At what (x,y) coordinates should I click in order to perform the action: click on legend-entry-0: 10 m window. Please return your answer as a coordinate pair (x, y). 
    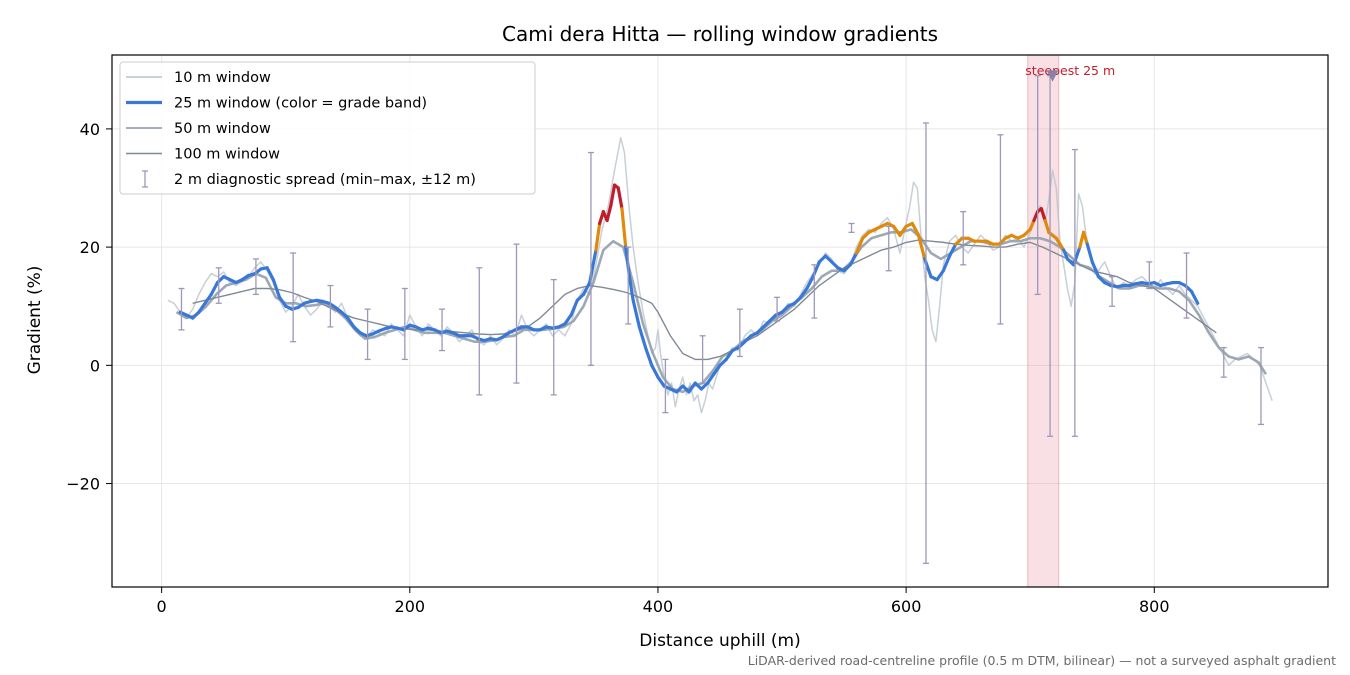
    Looking at the image, I should click on (198, 78).